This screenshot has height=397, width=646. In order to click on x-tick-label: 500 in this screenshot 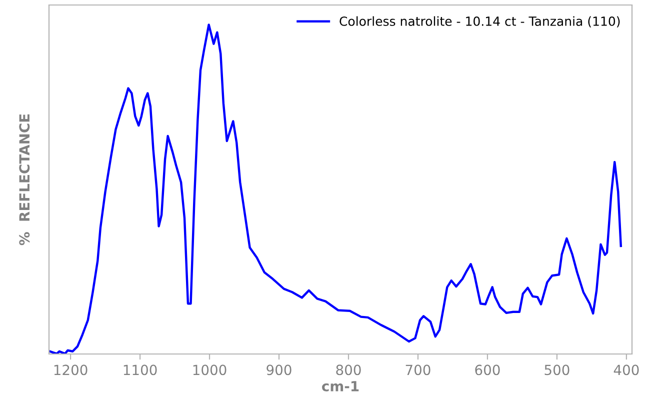, I will do `click(557, 370)`.